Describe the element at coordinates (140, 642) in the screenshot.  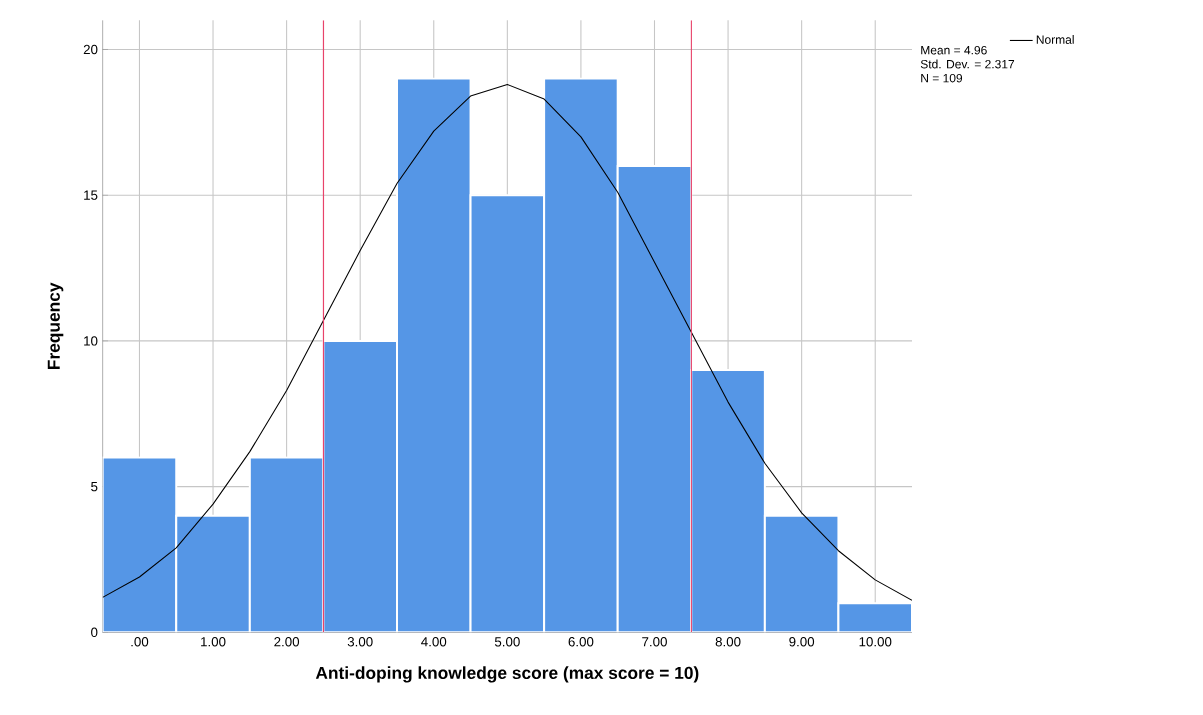
I see `x-tick-label: .00` at that location.